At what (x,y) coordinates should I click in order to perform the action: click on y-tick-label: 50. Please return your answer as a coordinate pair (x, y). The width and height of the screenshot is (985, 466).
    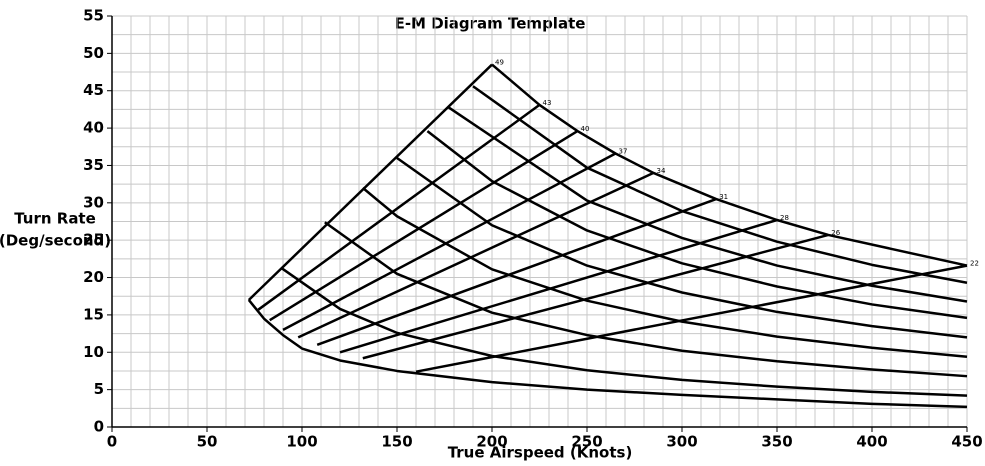
    Looking at the image, I should click on (93, 53).